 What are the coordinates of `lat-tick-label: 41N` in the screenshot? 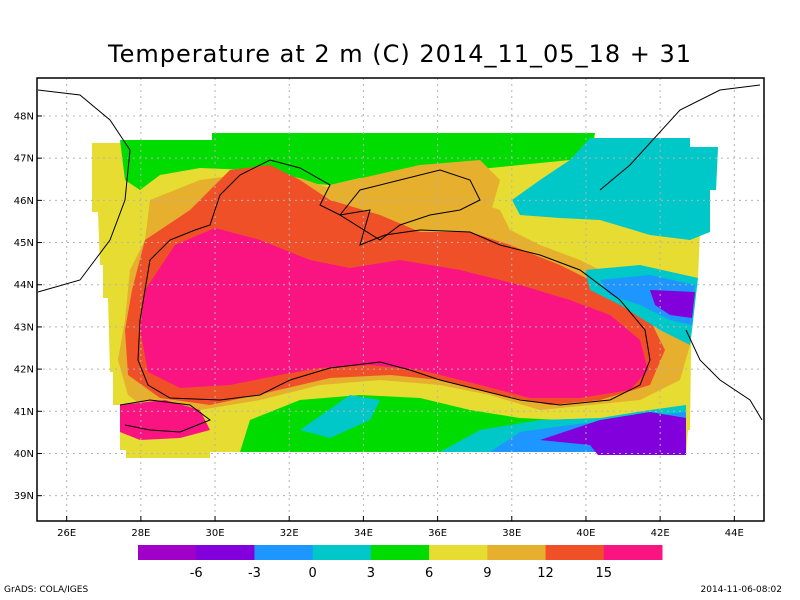 It's located at (24, 412).